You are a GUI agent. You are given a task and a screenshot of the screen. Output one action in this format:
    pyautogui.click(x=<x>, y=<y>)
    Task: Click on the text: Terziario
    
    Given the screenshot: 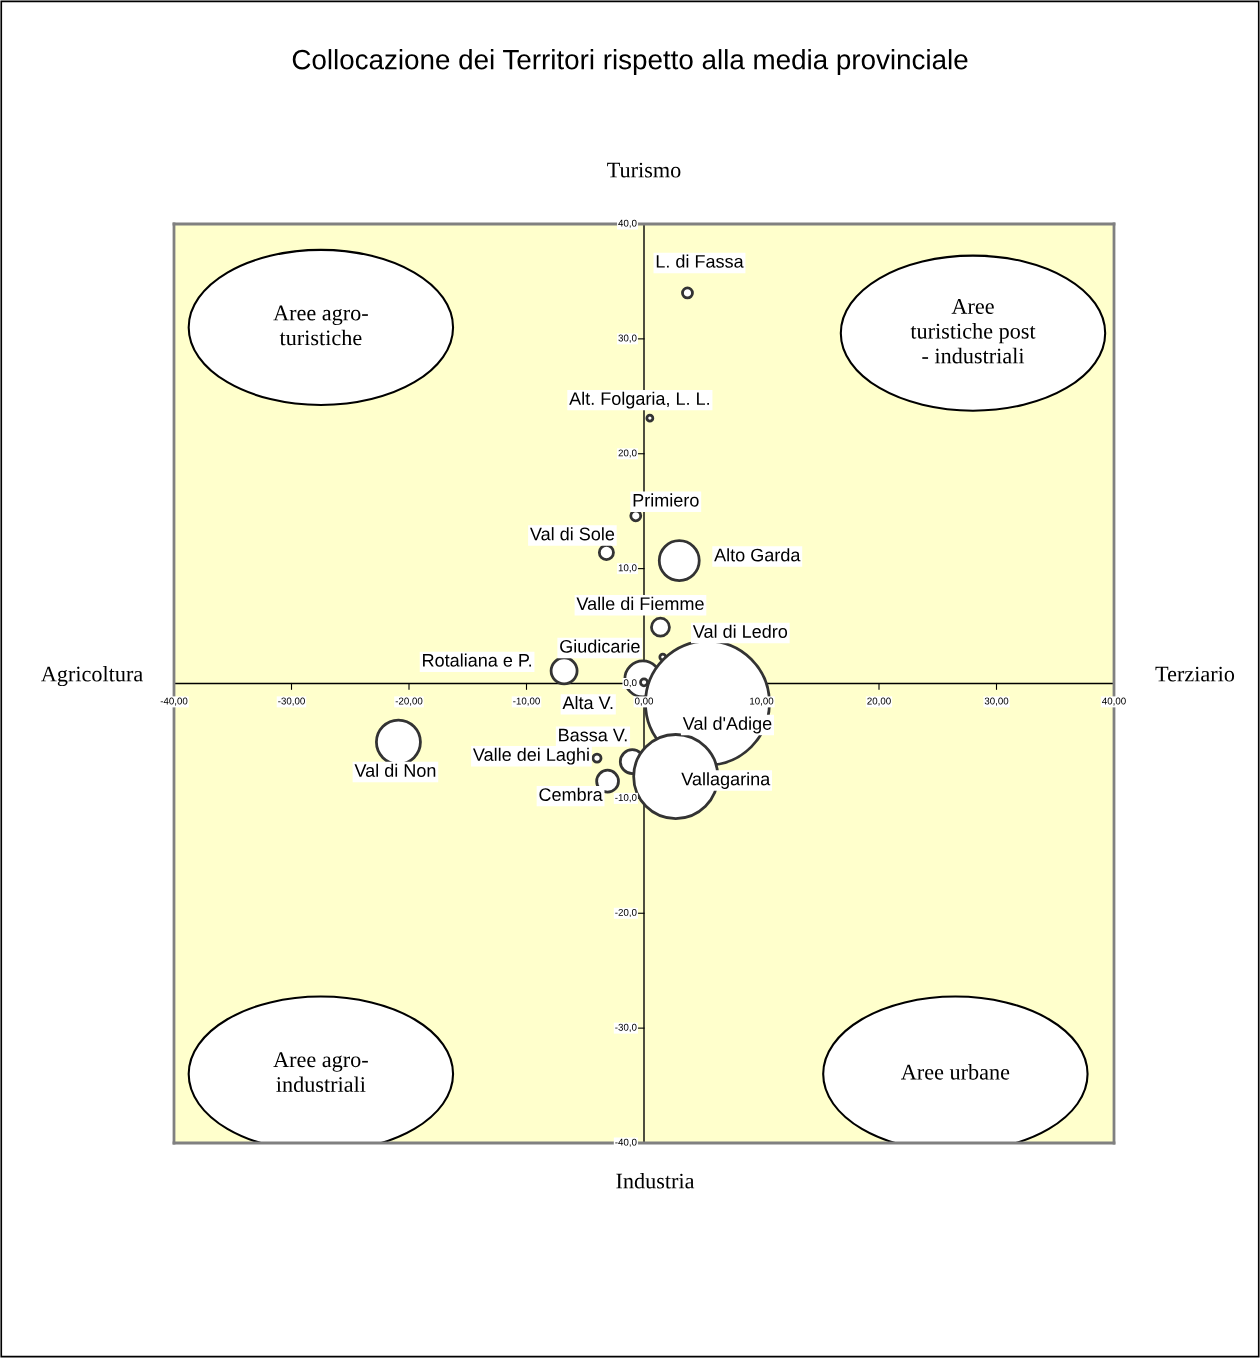 What is the action you would take?
    pyautogui.click(x=1195, y=674)
    